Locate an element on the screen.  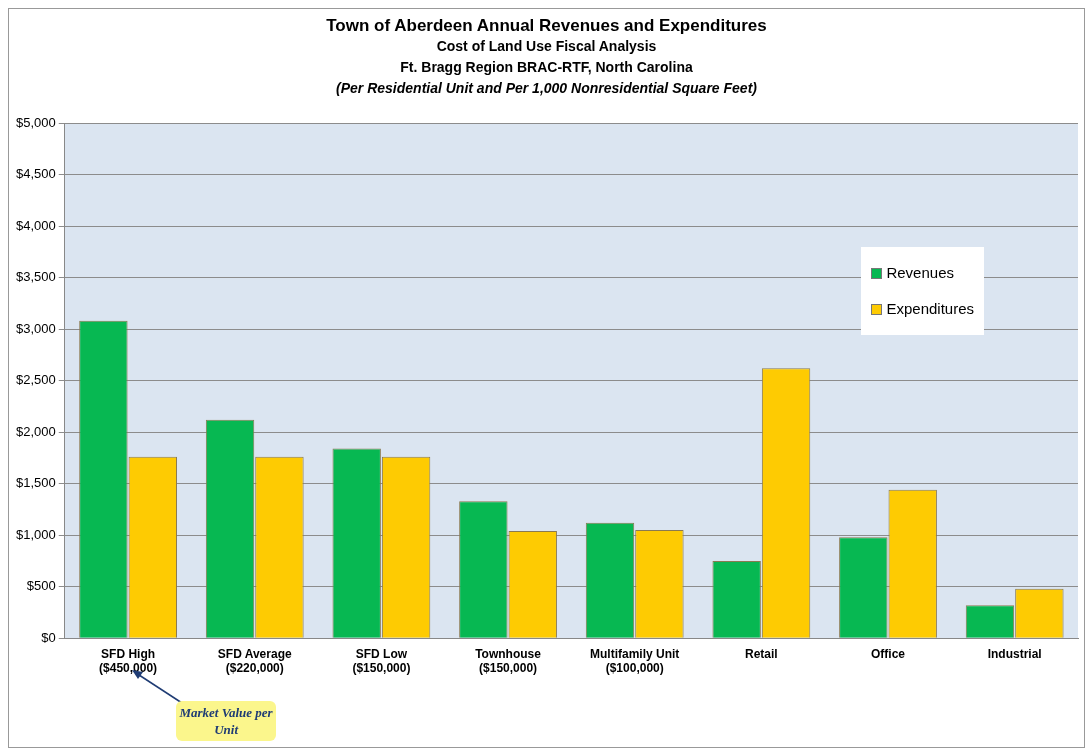
x-tick-label: Industrial is located at coordinates (1014, 653).